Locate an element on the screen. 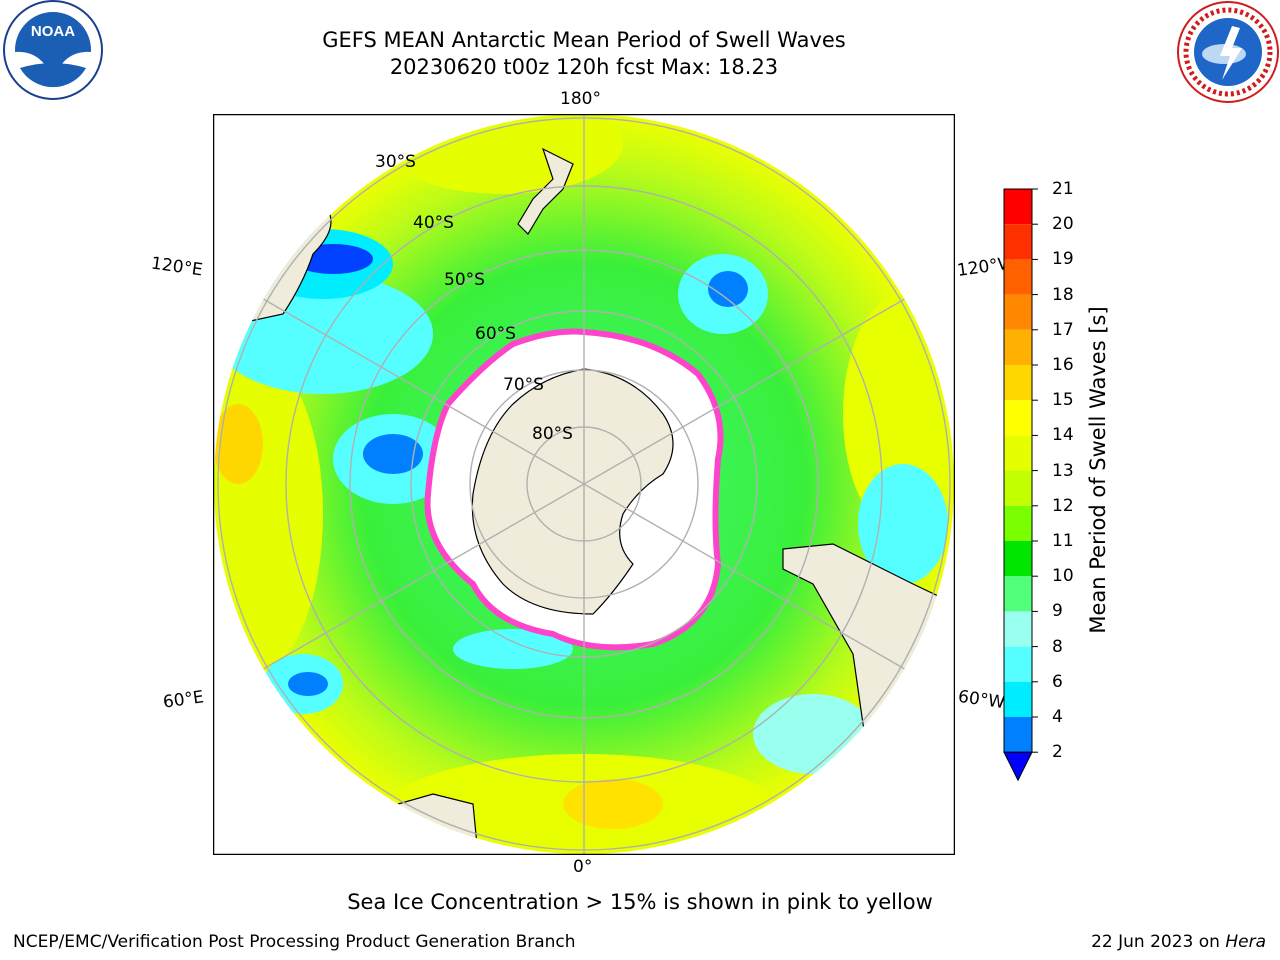 The height and width of the screenshot is (960, 1280). antarctica-land is located at coordinates (572, 491).